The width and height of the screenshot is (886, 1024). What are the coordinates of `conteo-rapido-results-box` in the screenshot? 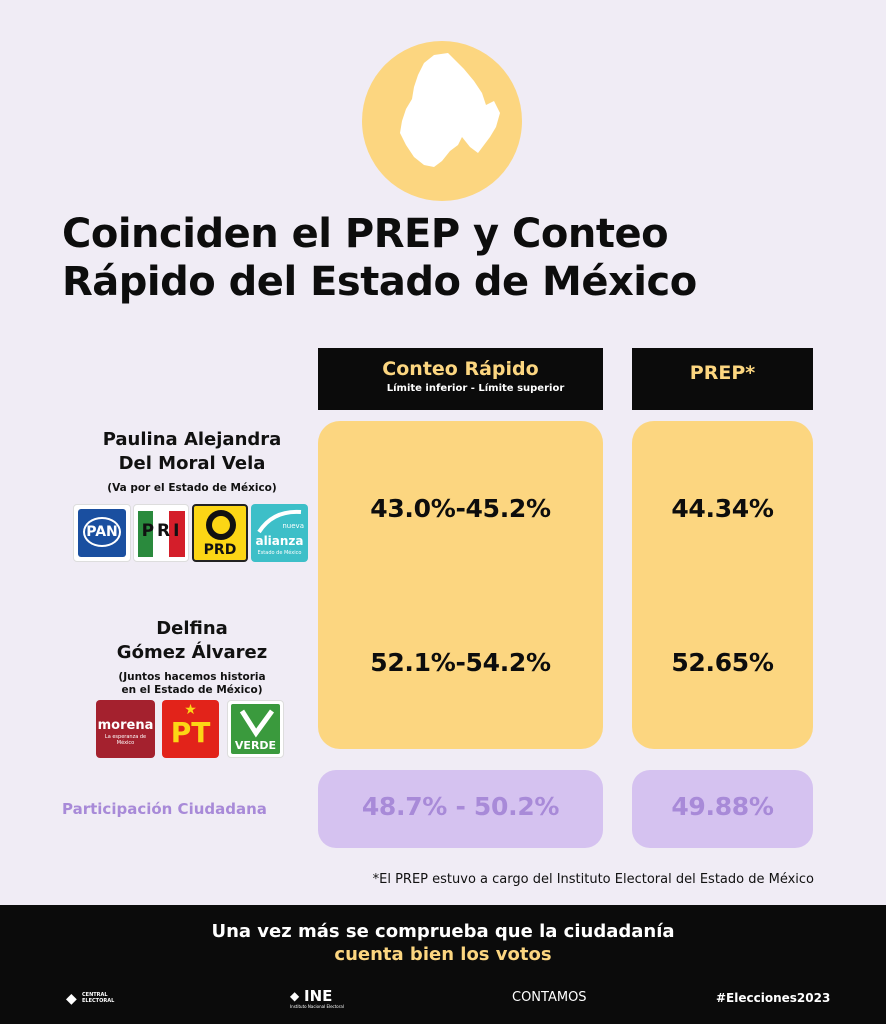 It's located at (460, 585).